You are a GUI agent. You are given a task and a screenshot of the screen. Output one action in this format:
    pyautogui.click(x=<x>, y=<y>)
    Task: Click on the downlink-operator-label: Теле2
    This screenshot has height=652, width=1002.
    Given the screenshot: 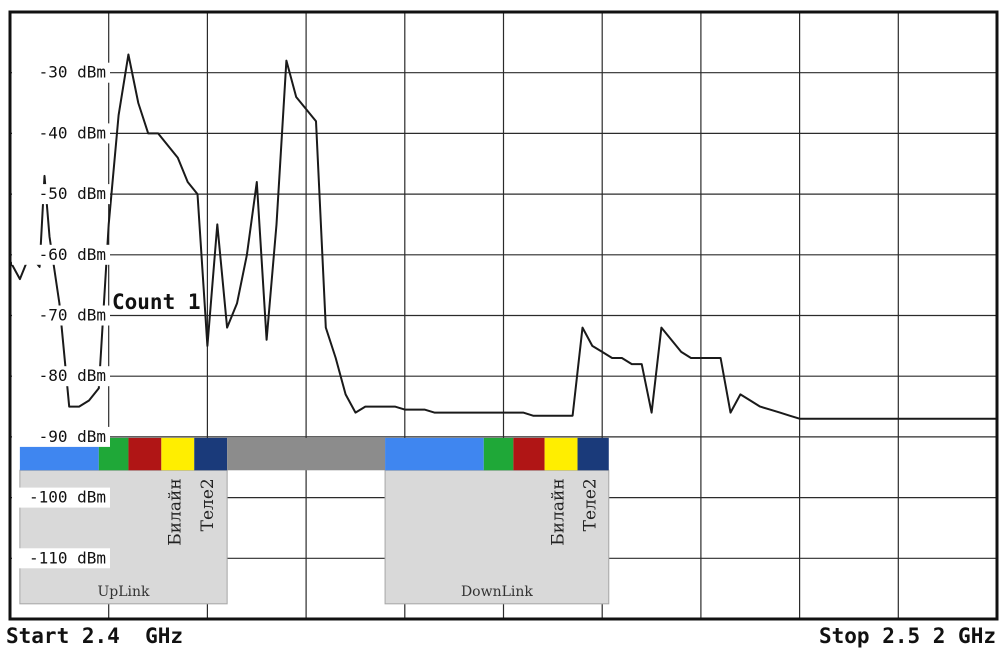 What is the action you would take?
    pyautogui.click(x=591, y=504)
    